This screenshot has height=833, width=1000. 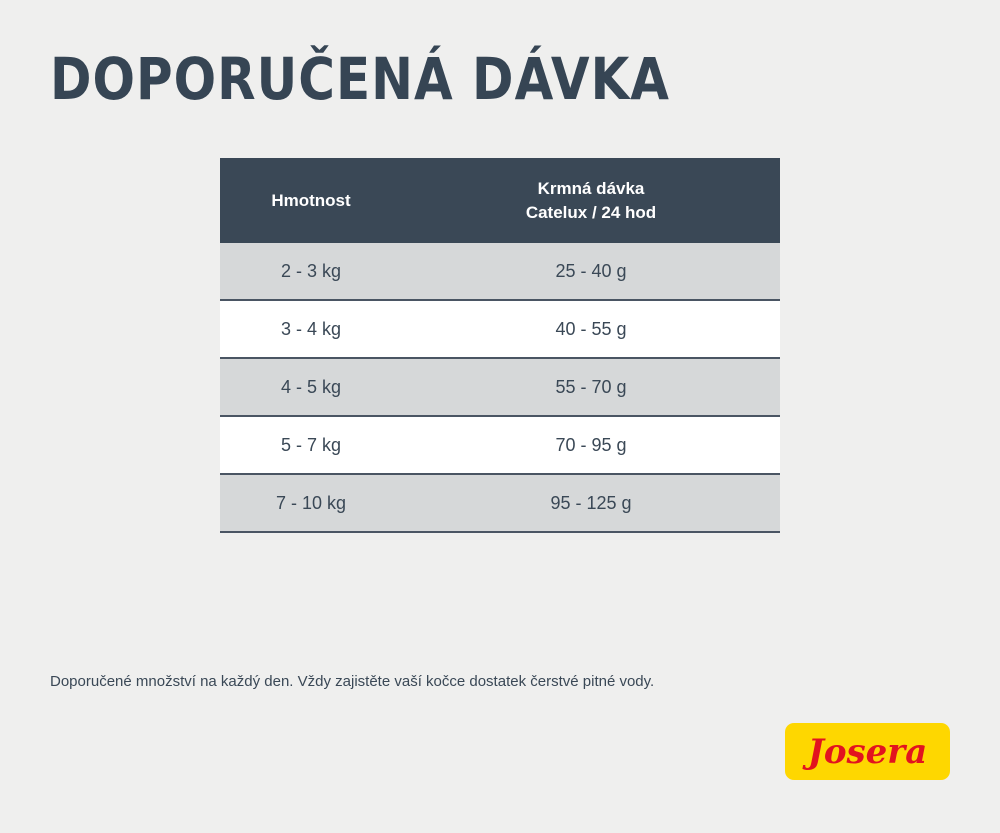 What do you see at coordinates (591, 188) in the screenshot?
I see `header-amount-line1: Krmná dávka` at bounding box center [591, 188].